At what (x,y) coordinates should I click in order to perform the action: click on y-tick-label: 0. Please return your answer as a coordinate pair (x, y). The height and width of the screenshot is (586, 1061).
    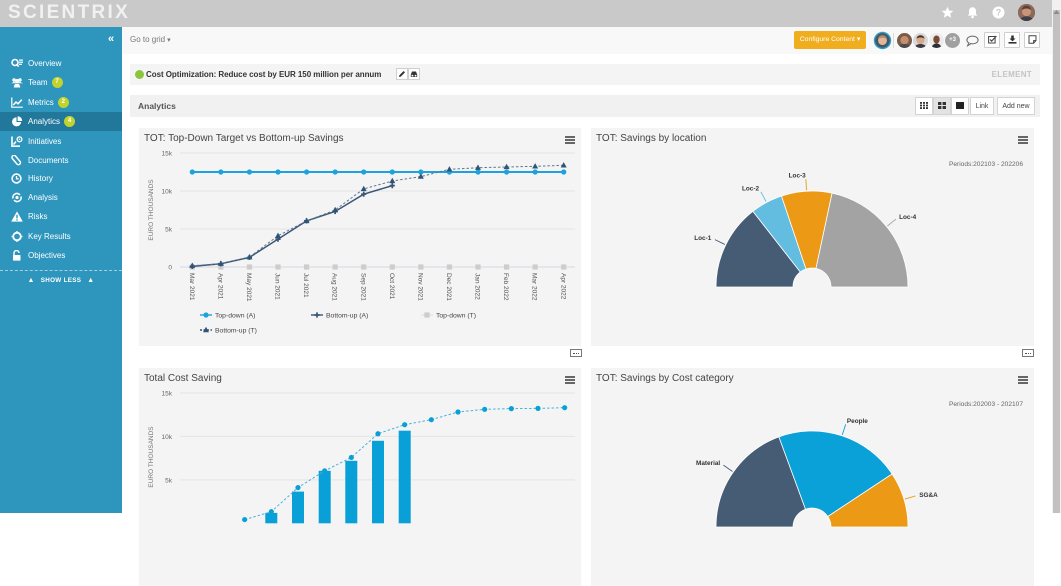
    Looking at the image, I should click on (170, 267).